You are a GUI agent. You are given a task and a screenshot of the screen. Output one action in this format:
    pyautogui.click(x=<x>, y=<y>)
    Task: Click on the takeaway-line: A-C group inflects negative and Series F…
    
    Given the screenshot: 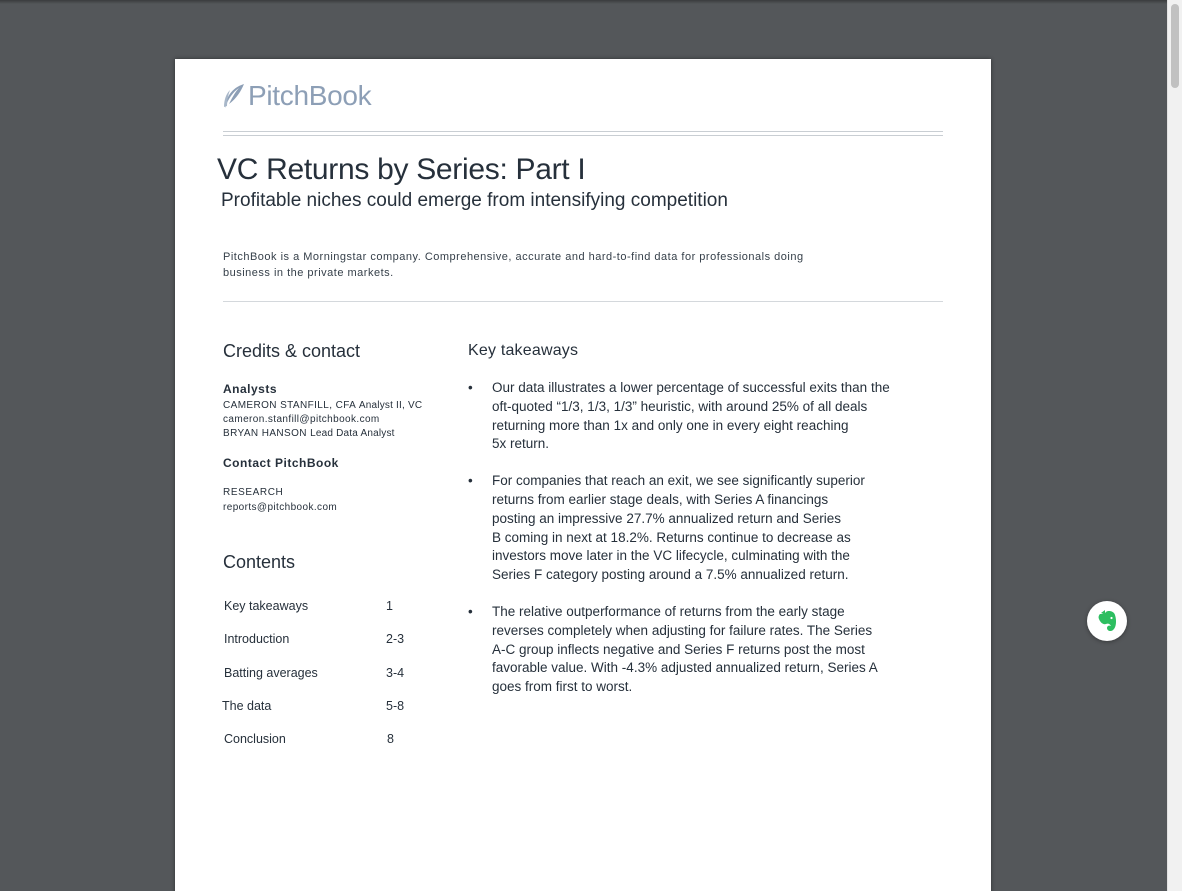 What is the action you would take?
    pyautogui.click(x=678, y=649)
    